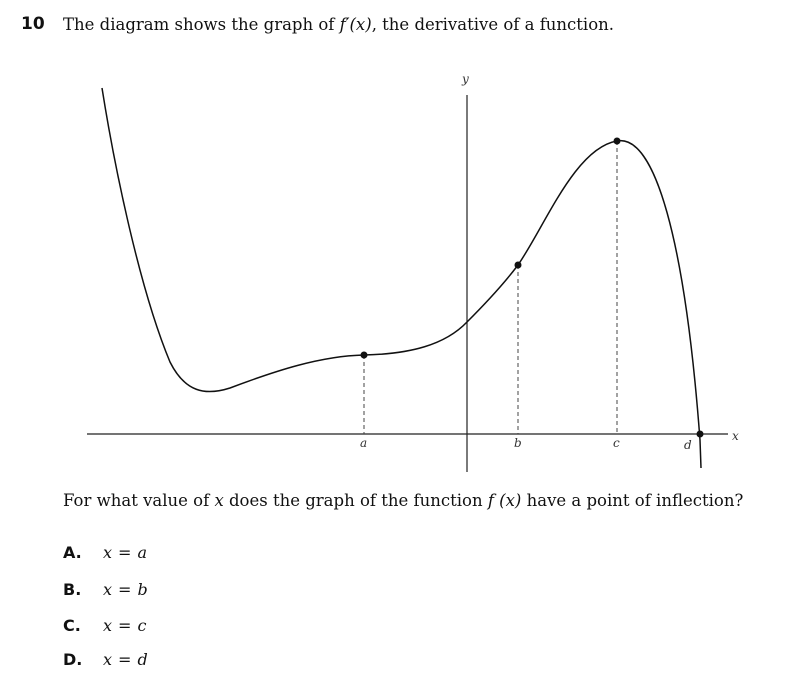  I want to click on prompt-function: f (x), so click(504, 500).